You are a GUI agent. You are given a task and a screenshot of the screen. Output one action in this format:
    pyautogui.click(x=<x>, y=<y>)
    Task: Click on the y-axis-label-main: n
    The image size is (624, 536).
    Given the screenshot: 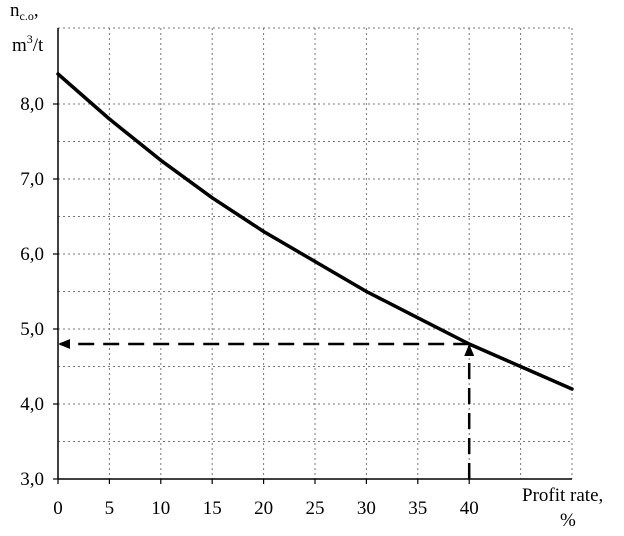 What is the action you would take?
    pyautogui.click(x=15, y=10)
    